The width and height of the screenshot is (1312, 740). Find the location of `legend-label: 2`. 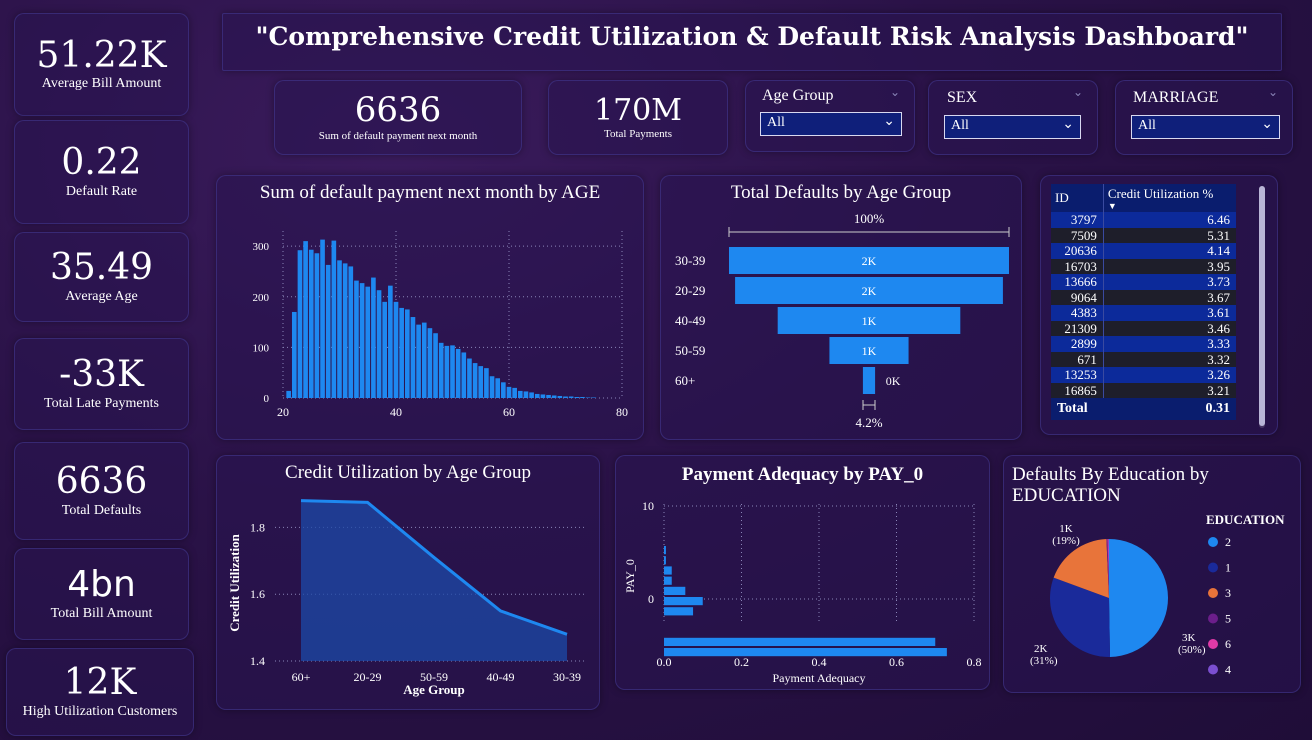

legend-label: 2 is located at coordinates (1228, 542).